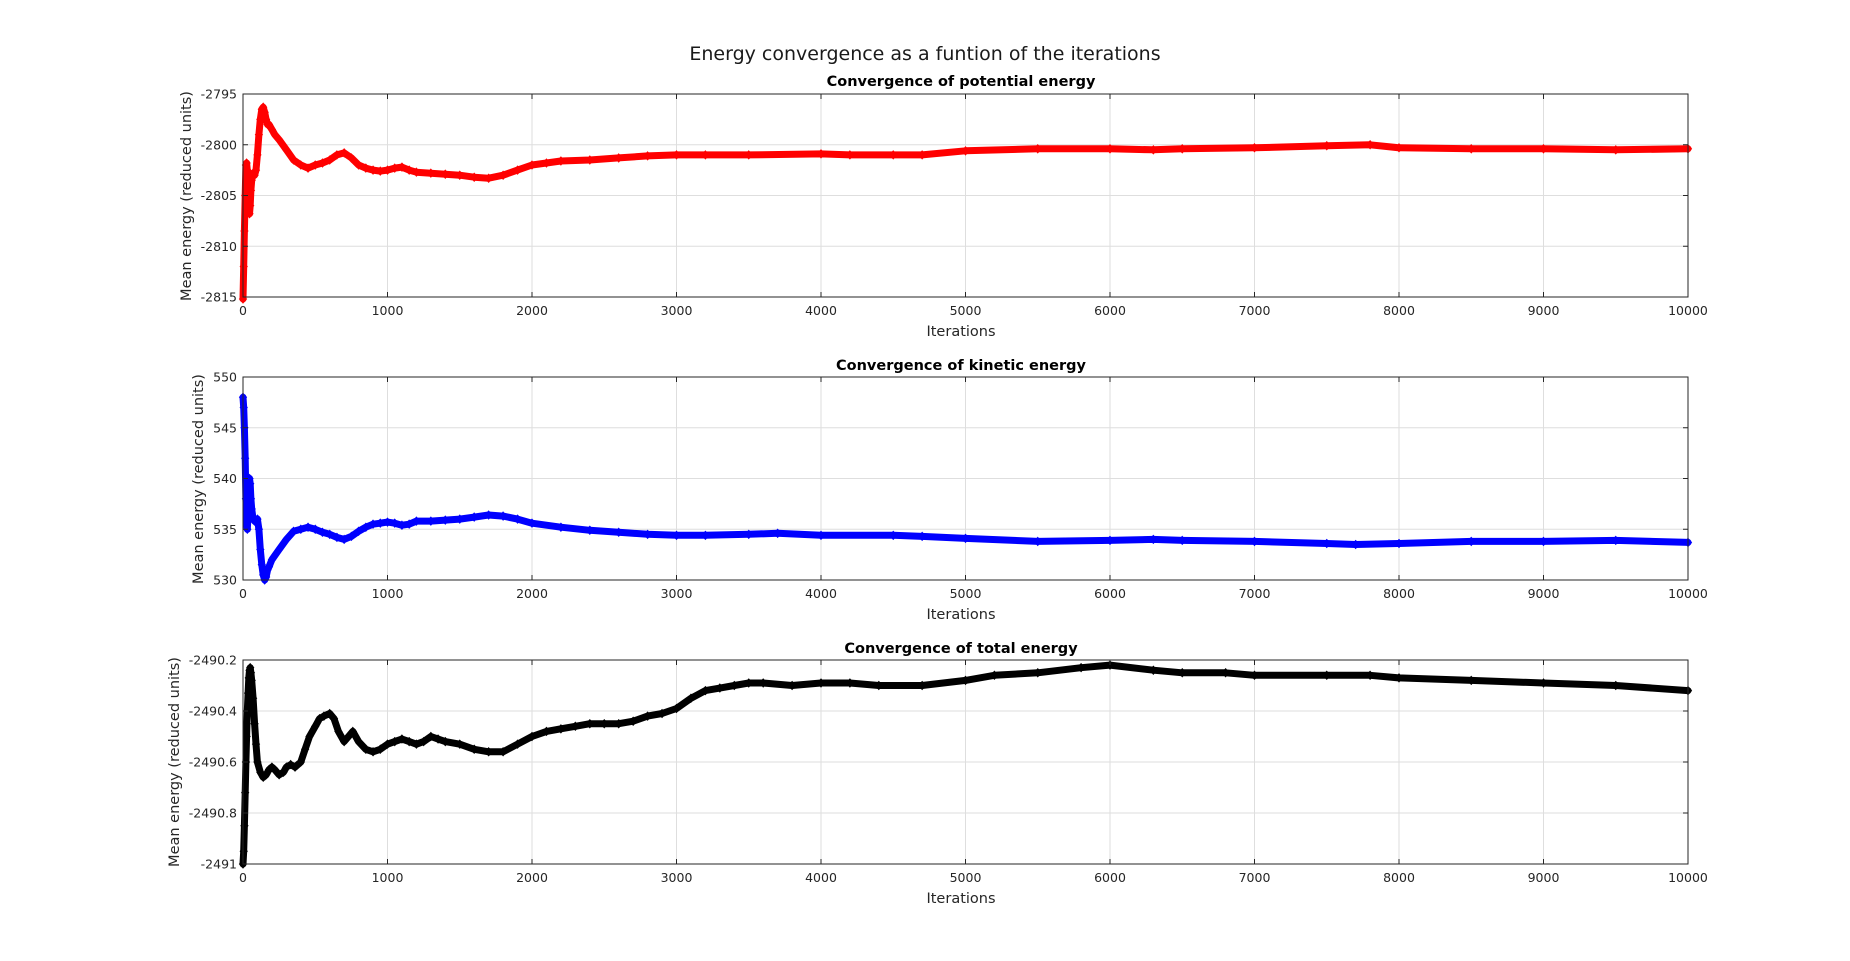 Image resolution: width=1850 pixels, height=961 pixels. What do you see at coordinates (213, 813) in the screenshot?
I see `y-tick-label: -2490.8` at bounding box center [213, 813].